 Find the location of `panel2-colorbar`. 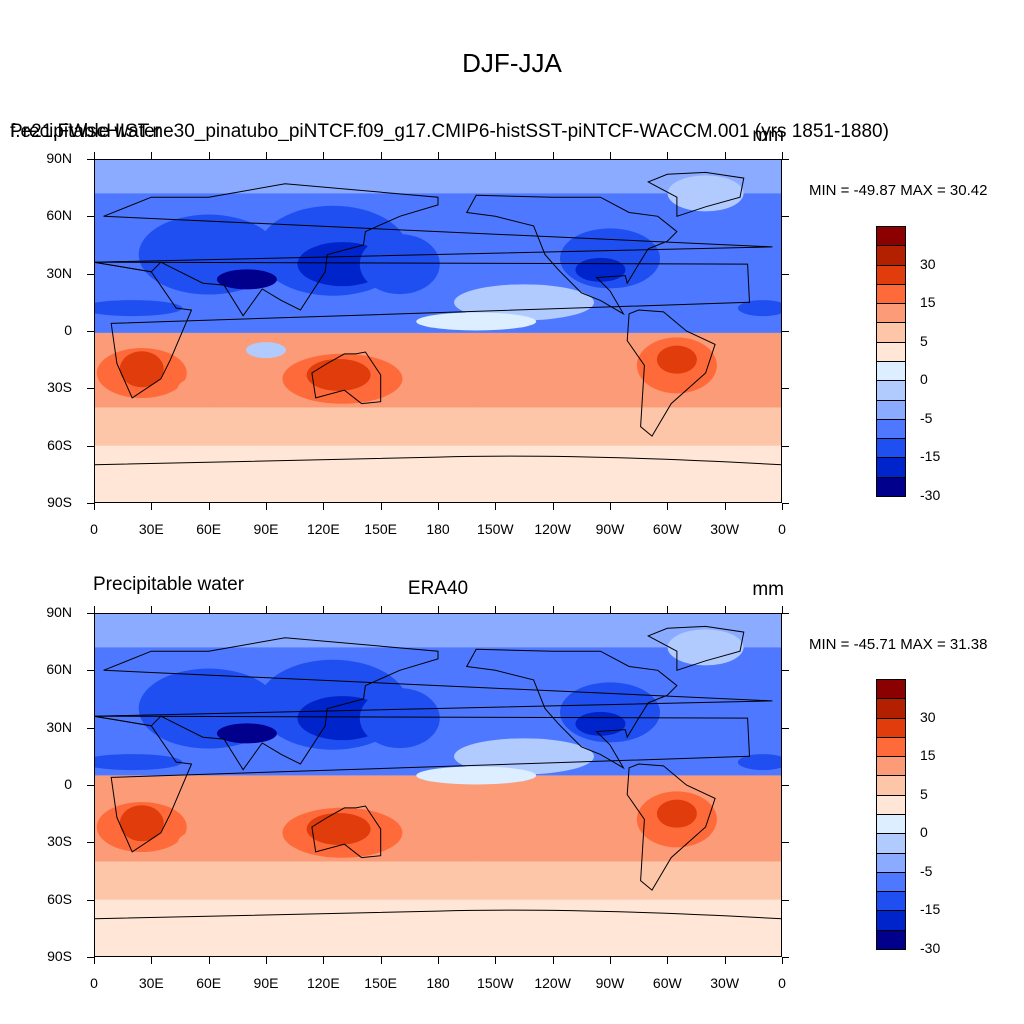

panel2-colorbar is located at coordinates (891, 814).